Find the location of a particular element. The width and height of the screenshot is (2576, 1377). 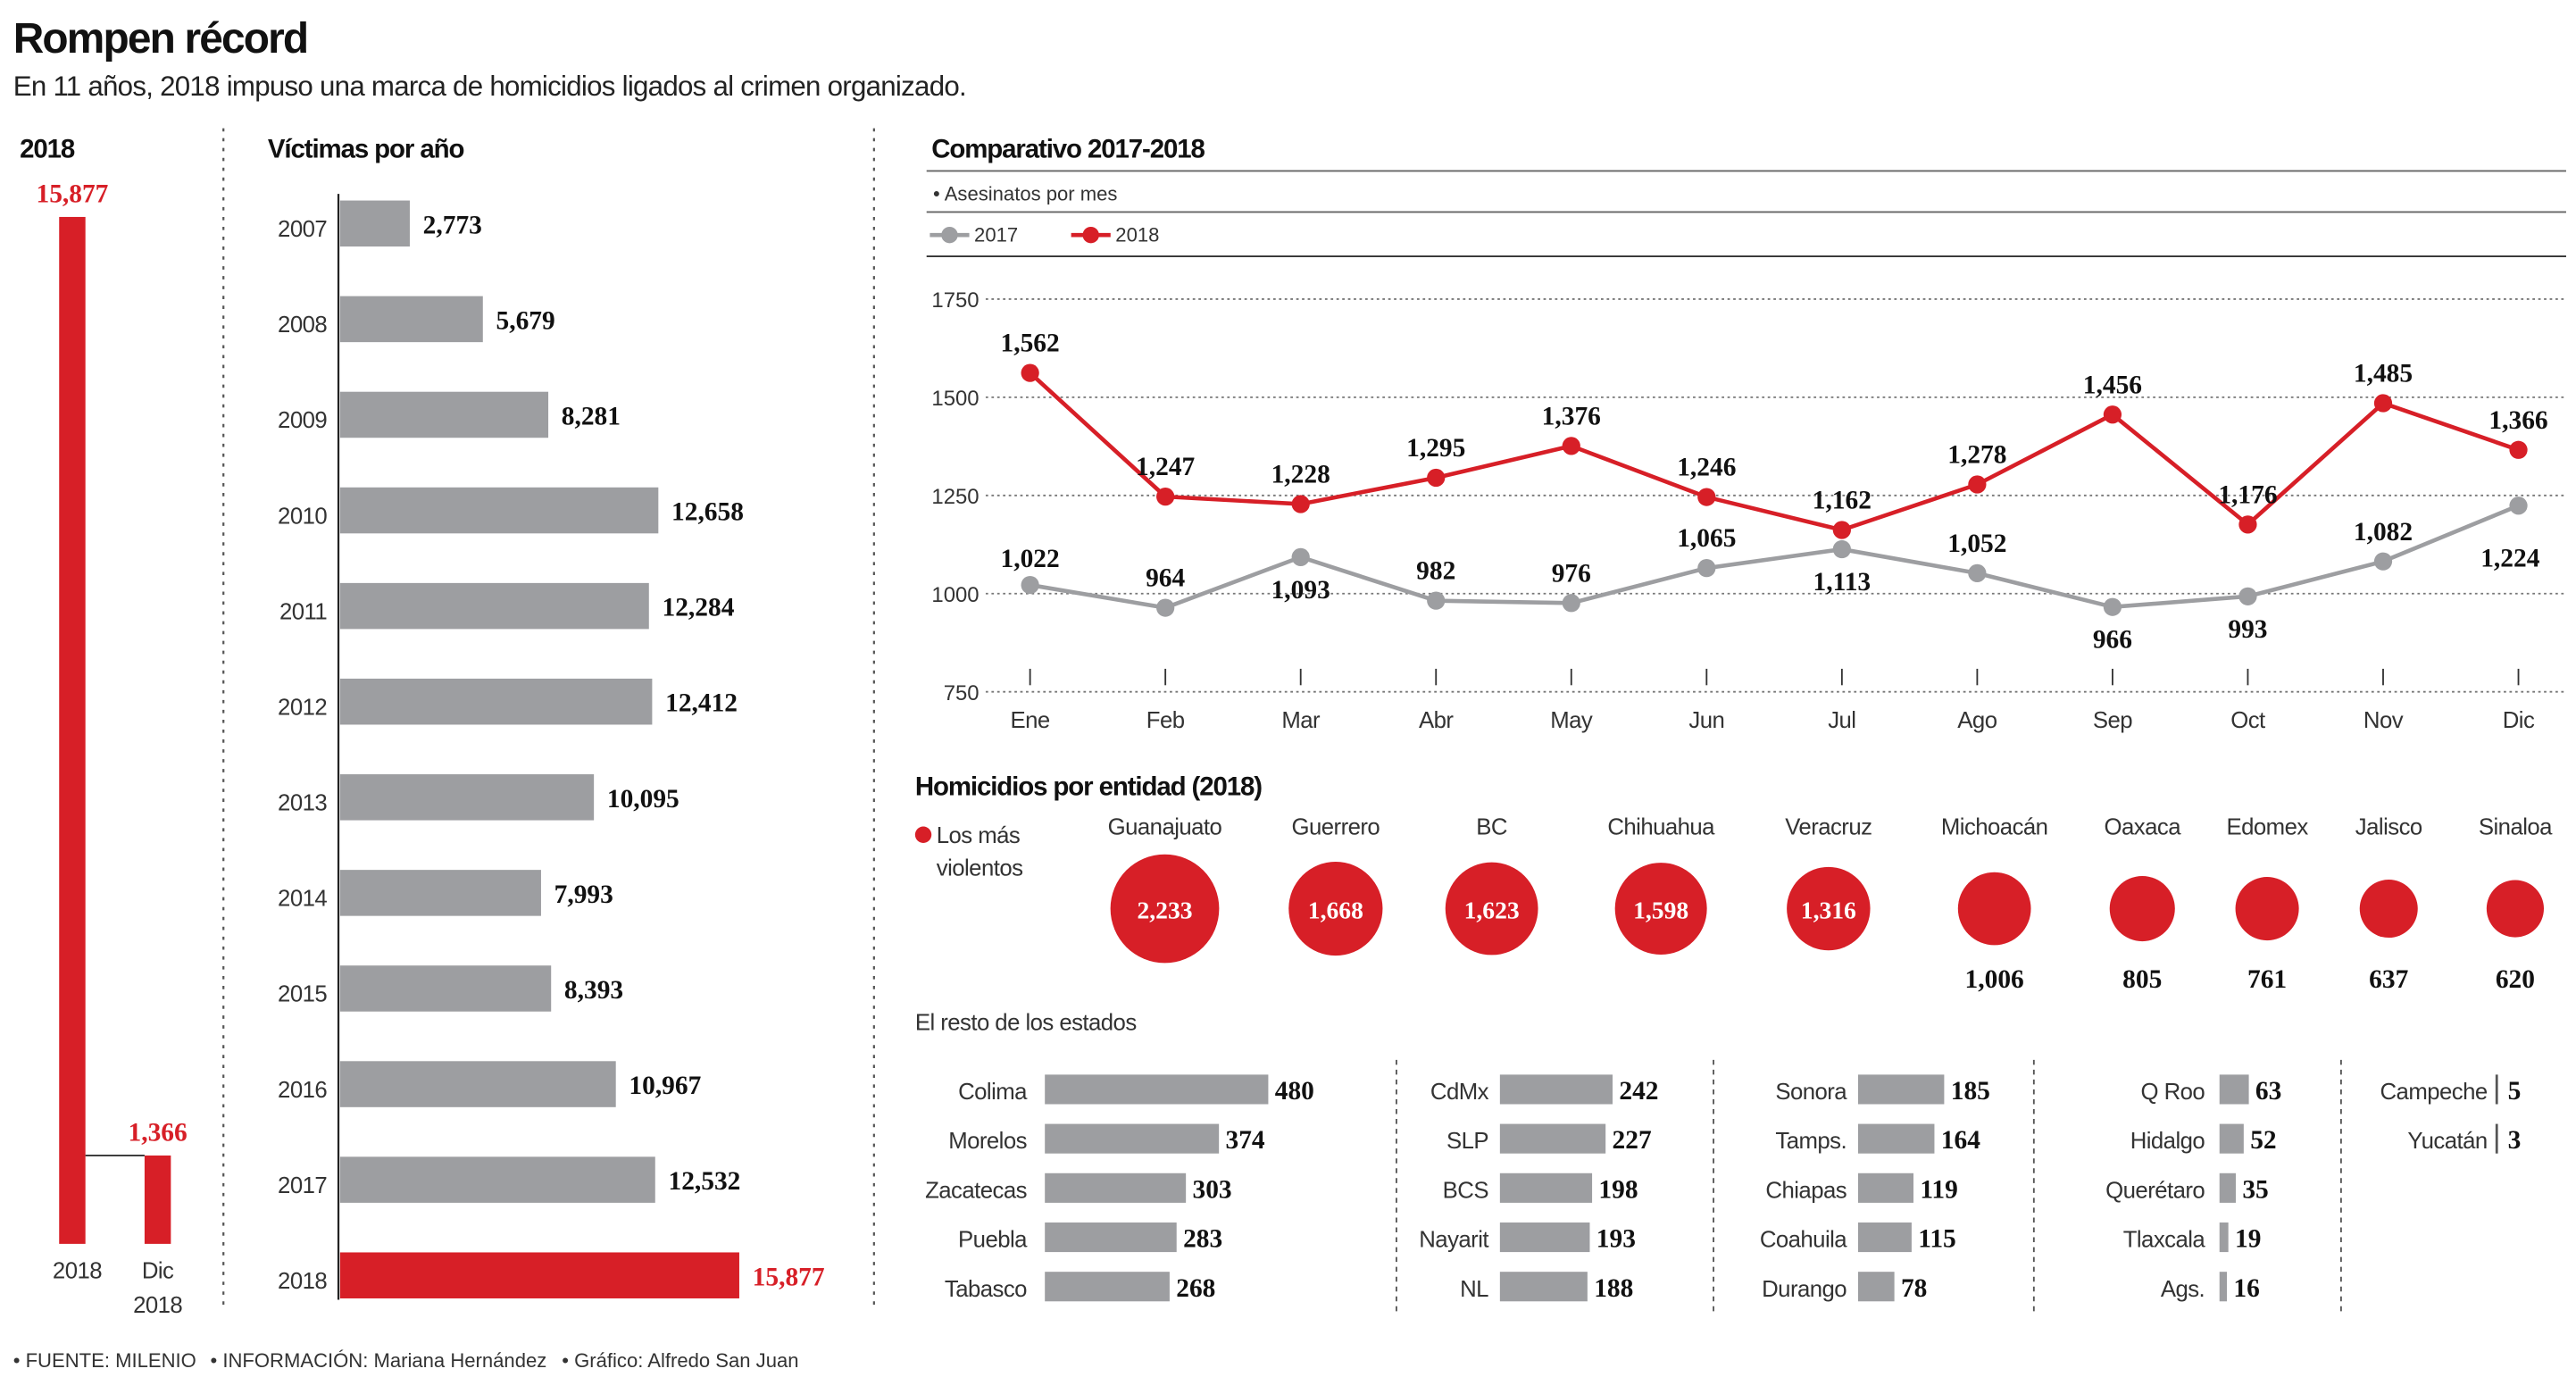

state-name: NL is located at coordinates (1474, 1289).